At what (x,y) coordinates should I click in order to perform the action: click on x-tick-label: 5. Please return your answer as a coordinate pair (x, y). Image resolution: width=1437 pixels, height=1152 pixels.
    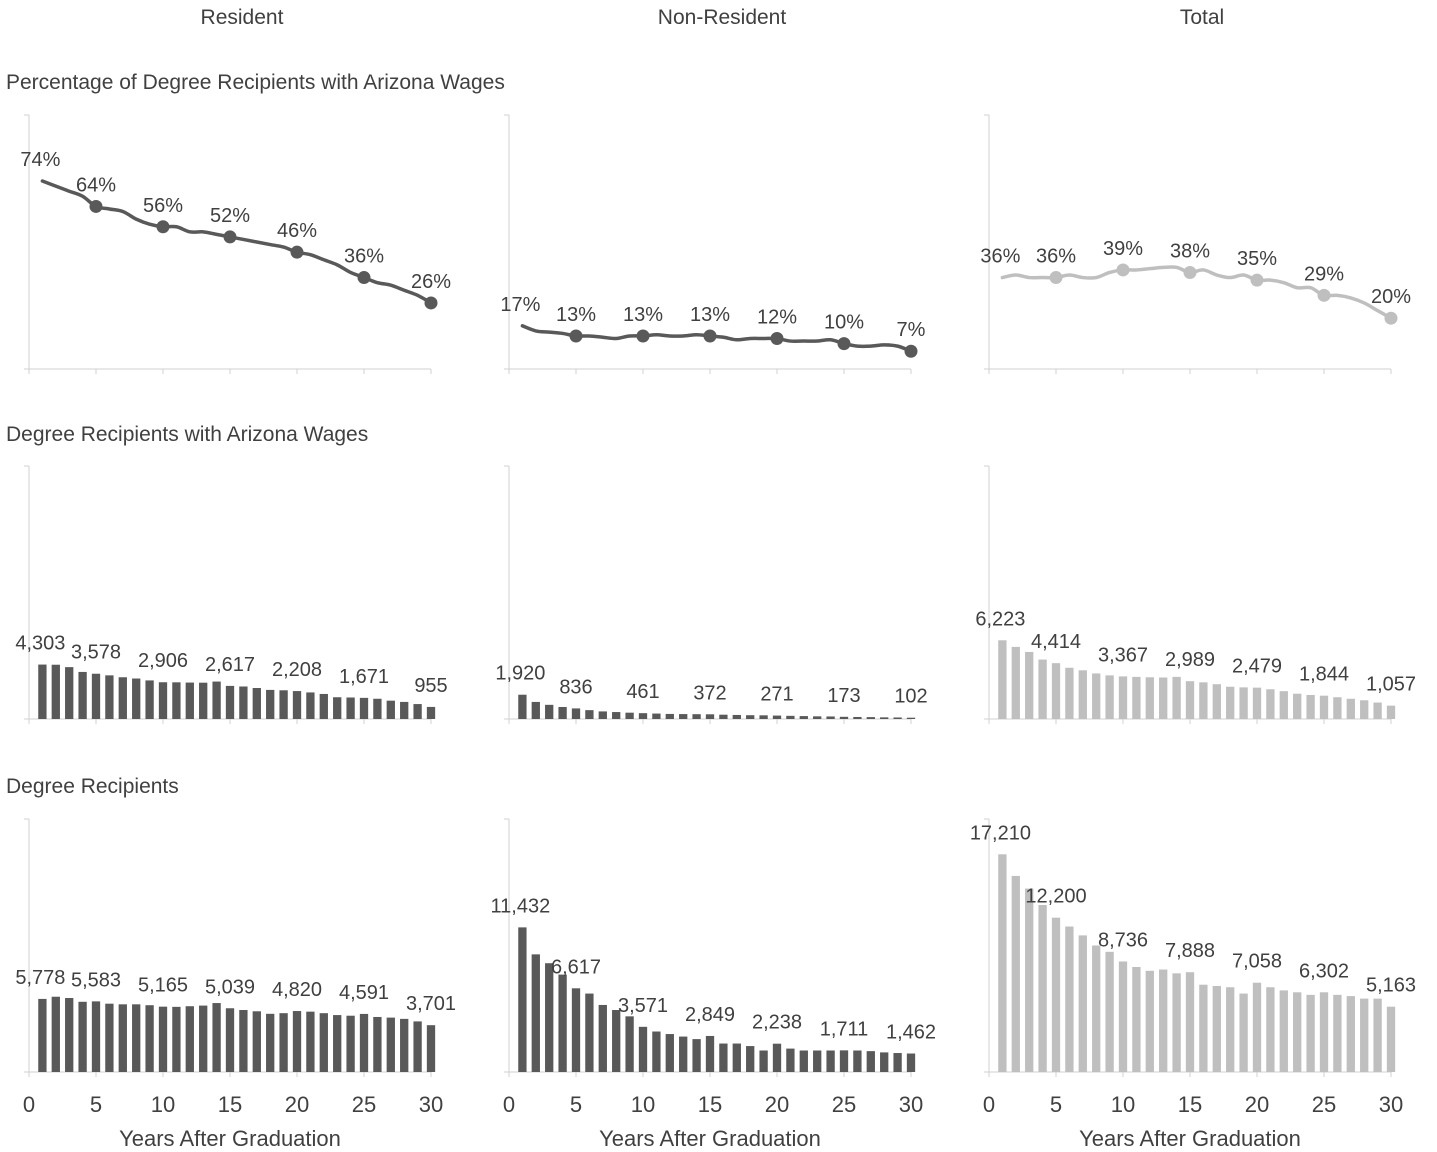
    Looking at the image, I should click on (96, 1104).